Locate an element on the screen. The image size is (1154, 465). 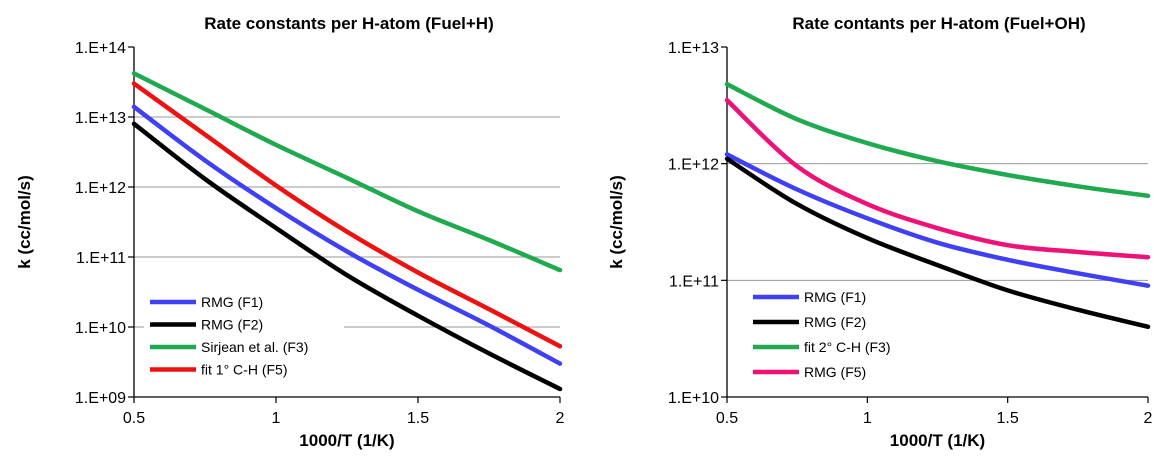
y-tick-label: 1.E+14 is located at coordinates (100, 48).